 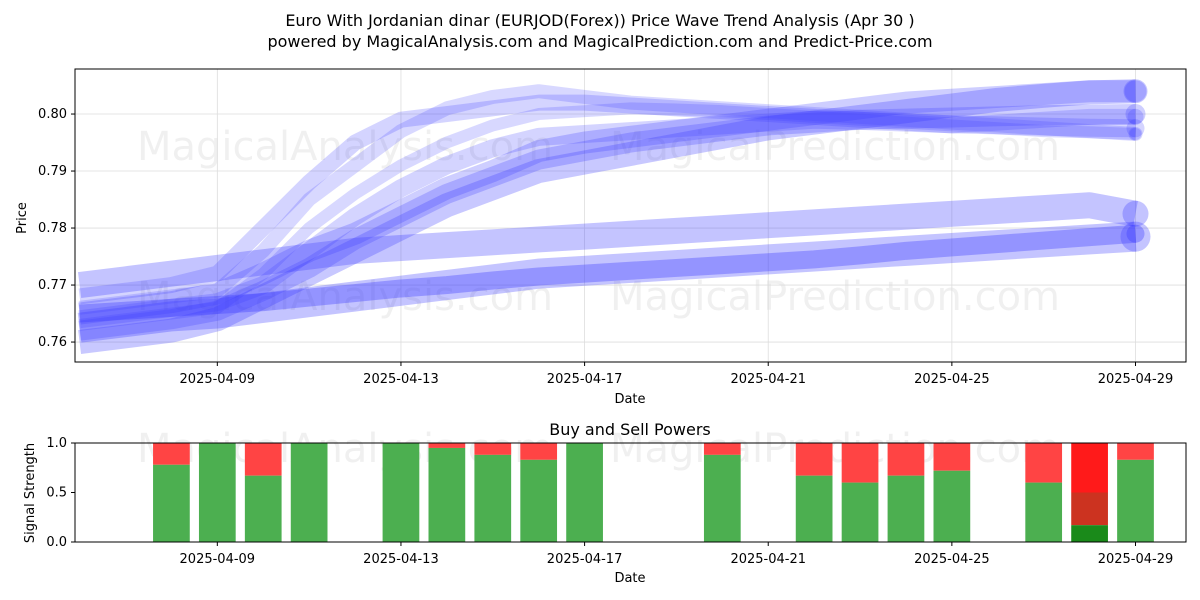 I want to click on signal-y-ticks: 0.0 0.5 1.0, so click(x=60, y=493).